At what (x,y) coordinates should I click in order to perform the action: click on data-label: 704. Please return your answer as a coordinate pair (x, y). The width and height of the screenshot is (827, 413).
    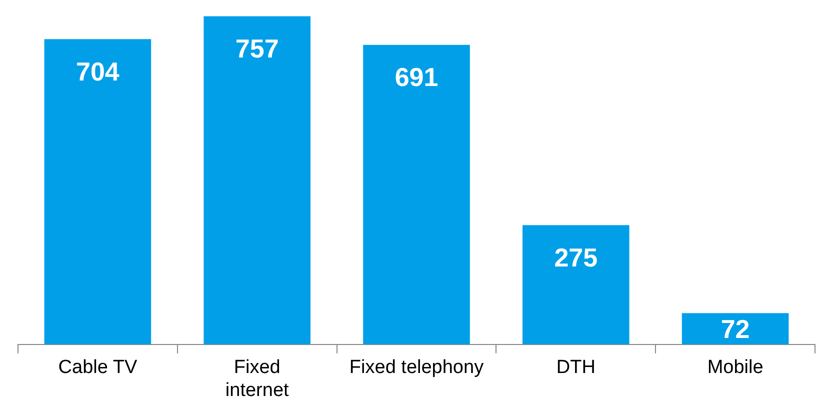
    Looking at the image, I should click on (98, 71).